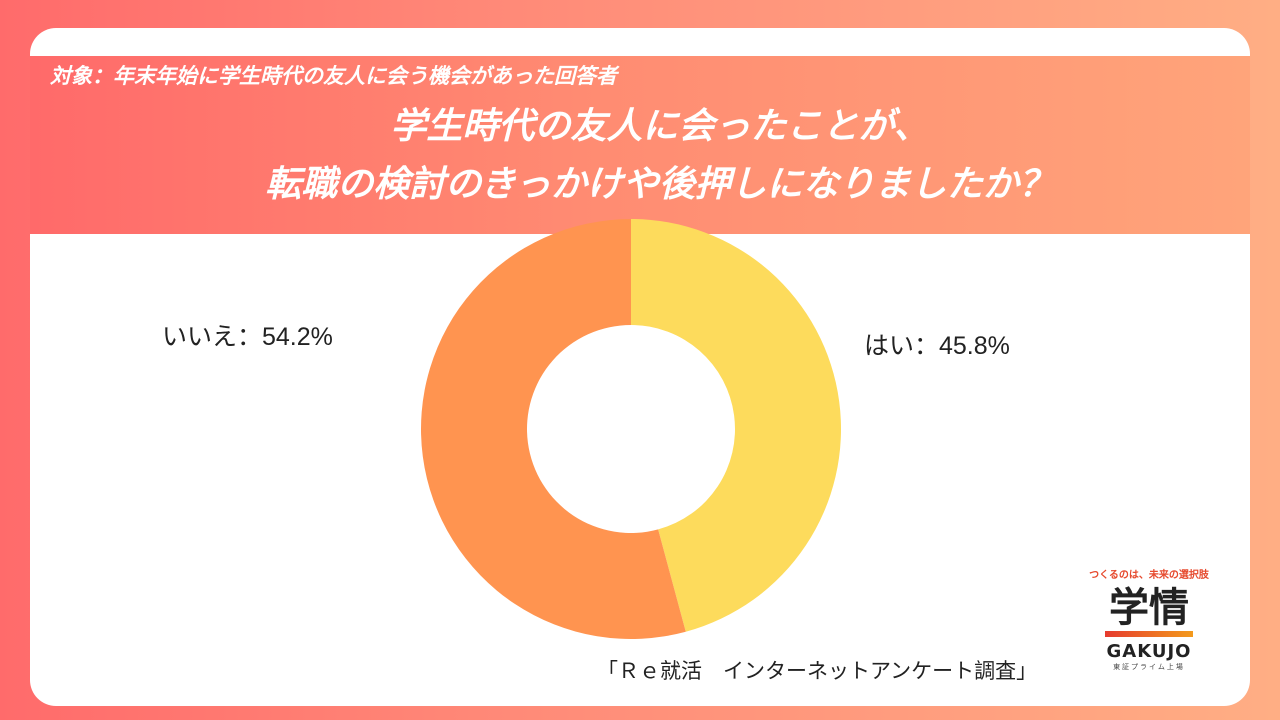 This screenshot has height=720, width=1280. I want to click on survey-subject: 対象：年末年始に学生時代の友人に会う機会があった回答者, so click(333, 76).